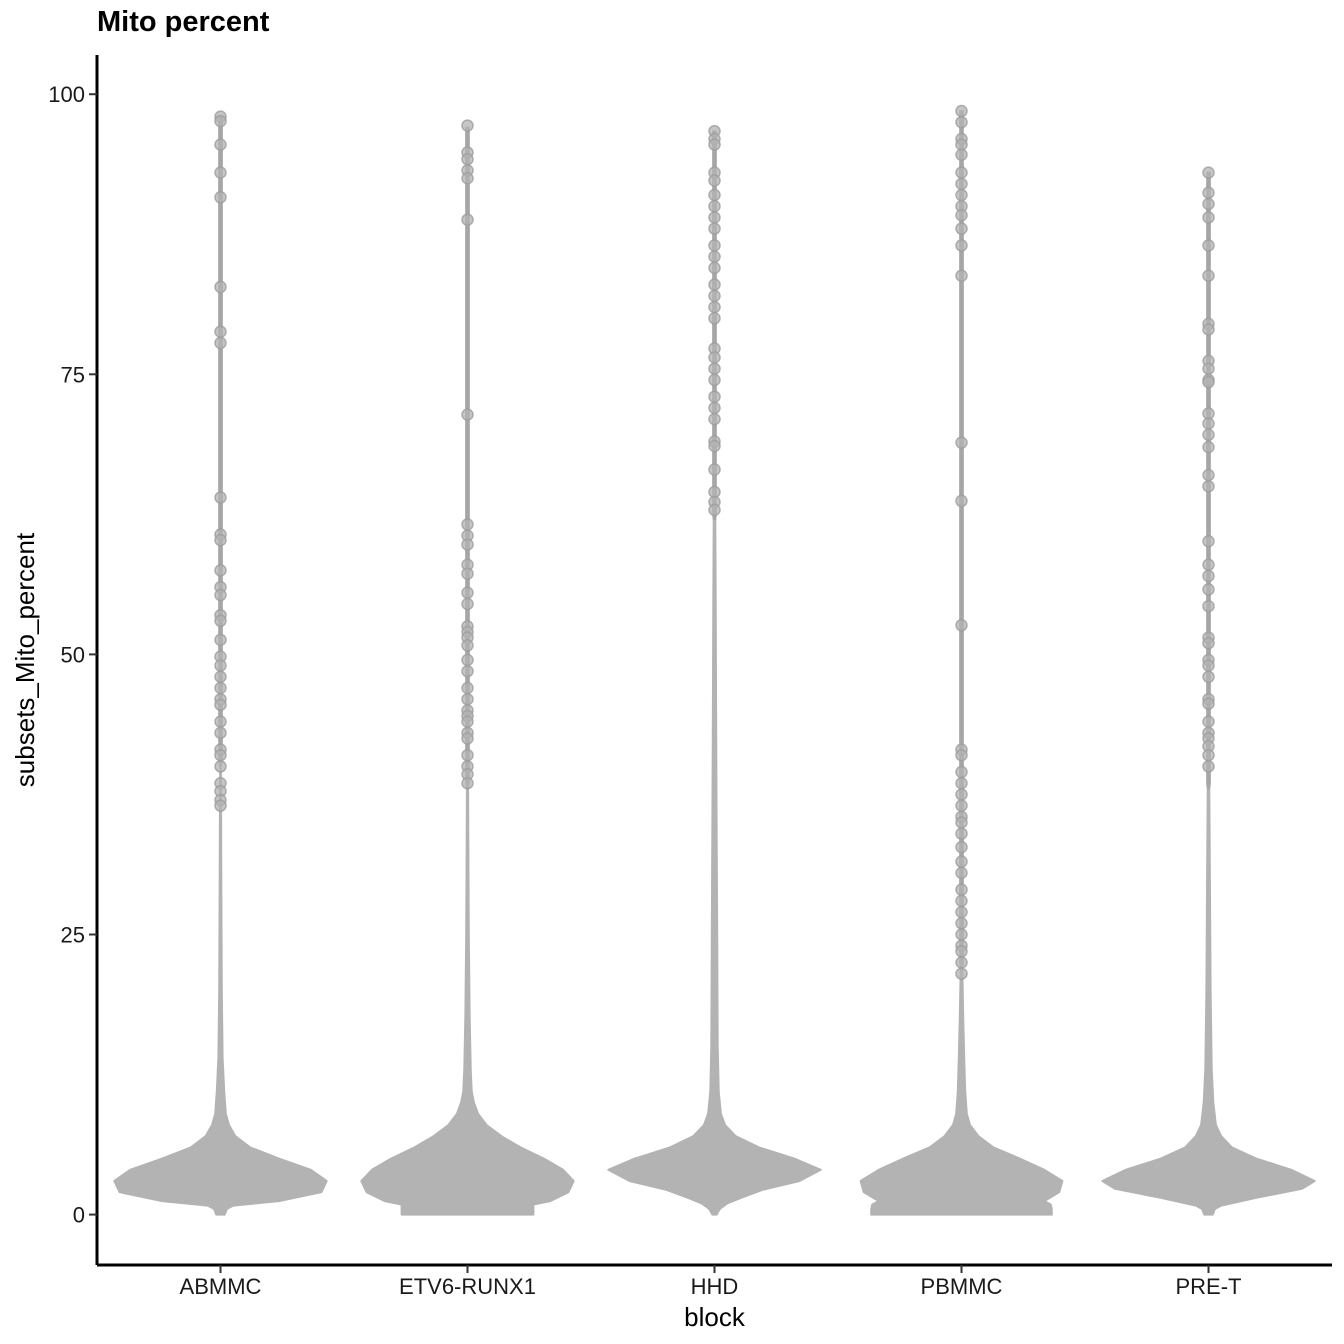 Image resolution: width=1344 pixels, height=1344 pixels. What do you see at coordinates (715, 1286) in the screenshot?
I see `x-tick-label: HHD` at bounding box center [715, 1286].